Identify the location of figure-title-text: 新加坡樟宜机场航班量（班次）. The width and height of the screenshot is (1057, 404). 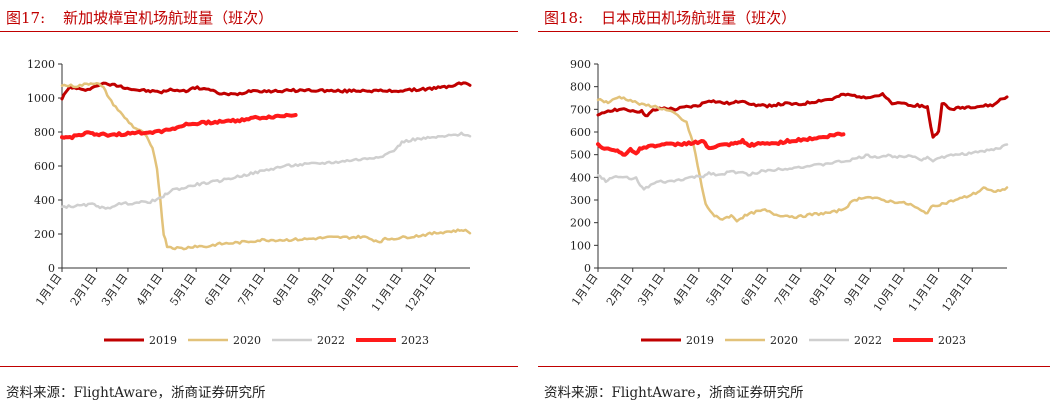
(168, 18).